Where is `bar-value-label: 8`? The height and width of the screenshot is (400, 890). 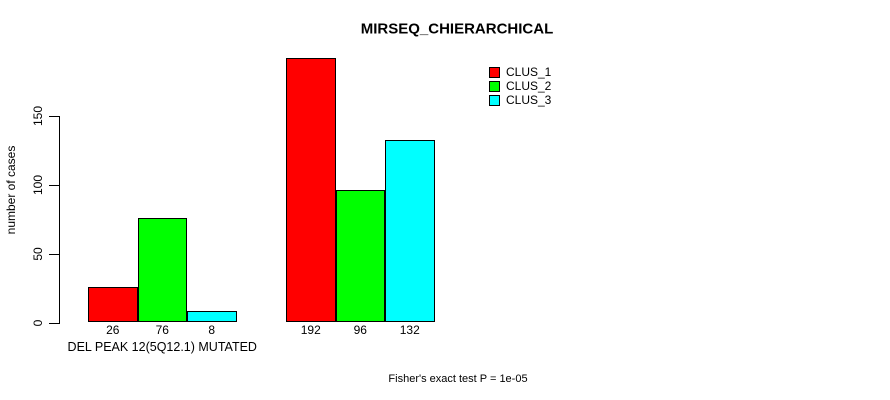
bar-value-label: 8 is located at coordinates (212, 330).